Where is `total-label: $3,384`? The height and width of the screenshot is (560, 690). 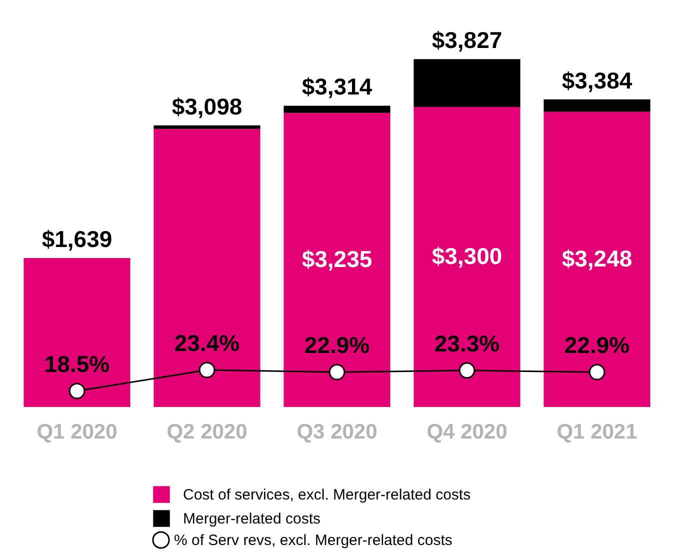
total-label: $3,384 is located at coordinates (597, 80).